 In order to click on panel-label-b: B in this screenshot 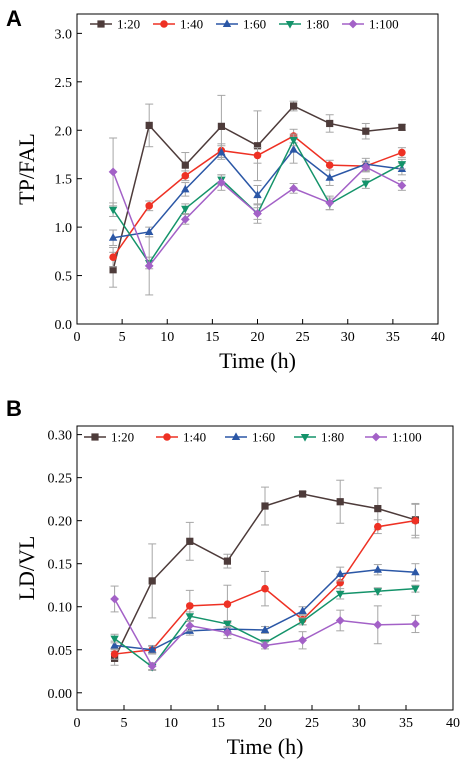, I will do `click(14, 408)`.